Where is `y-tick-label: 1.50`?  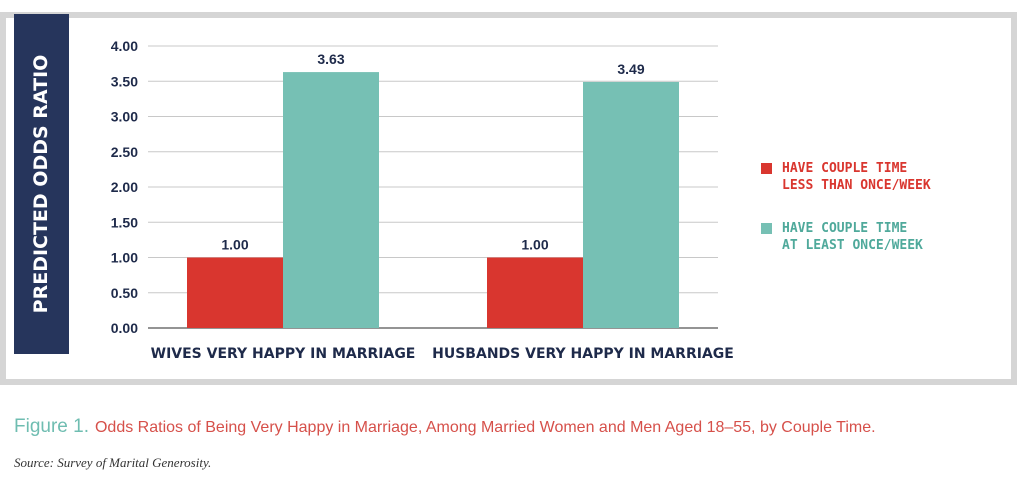
y-tick-label: 1.50 is located at coordinates (124, 222).